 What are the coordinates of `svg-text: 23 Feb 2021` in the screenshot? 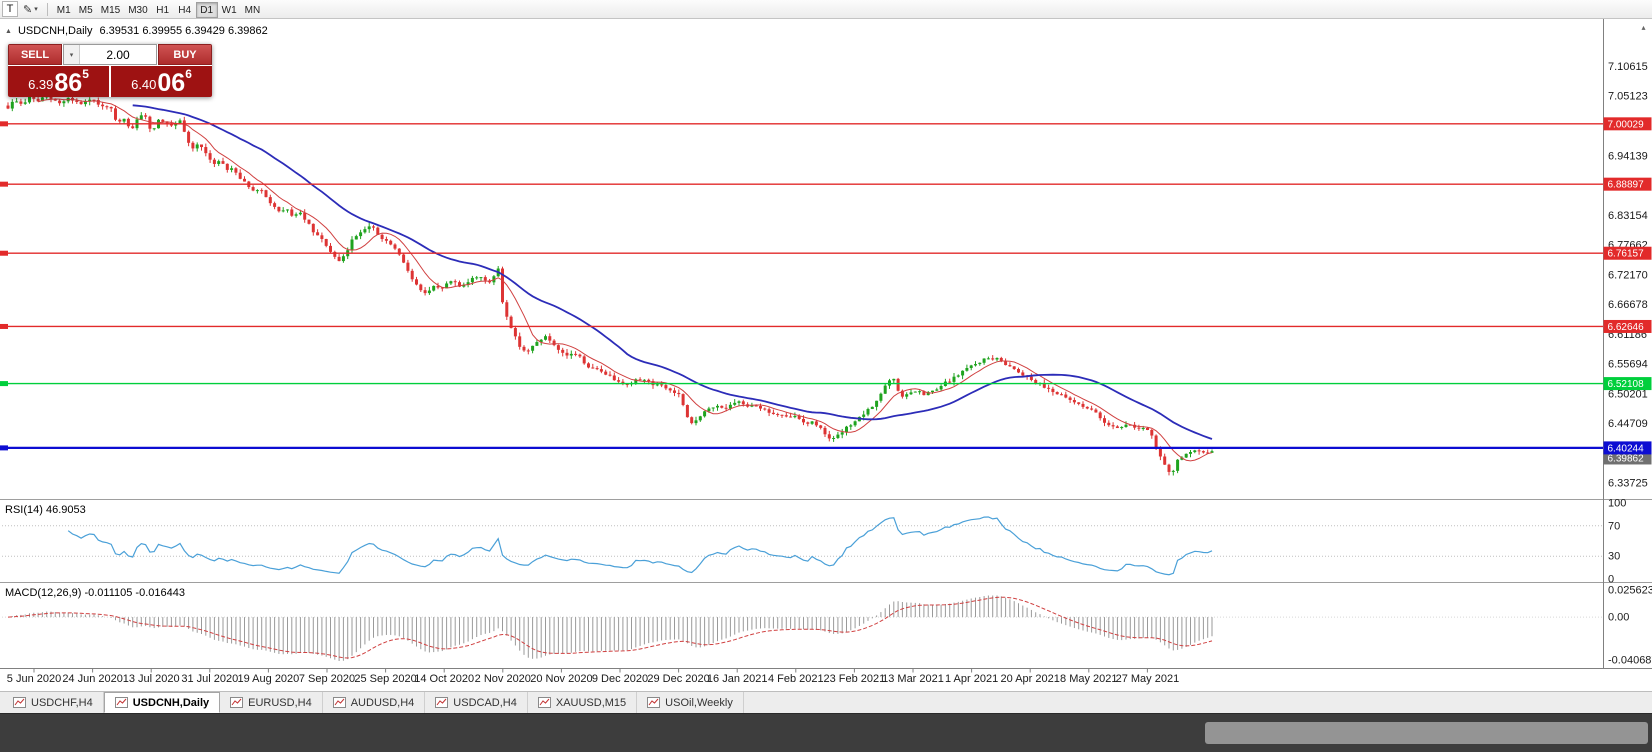 It's located at (855, 679).